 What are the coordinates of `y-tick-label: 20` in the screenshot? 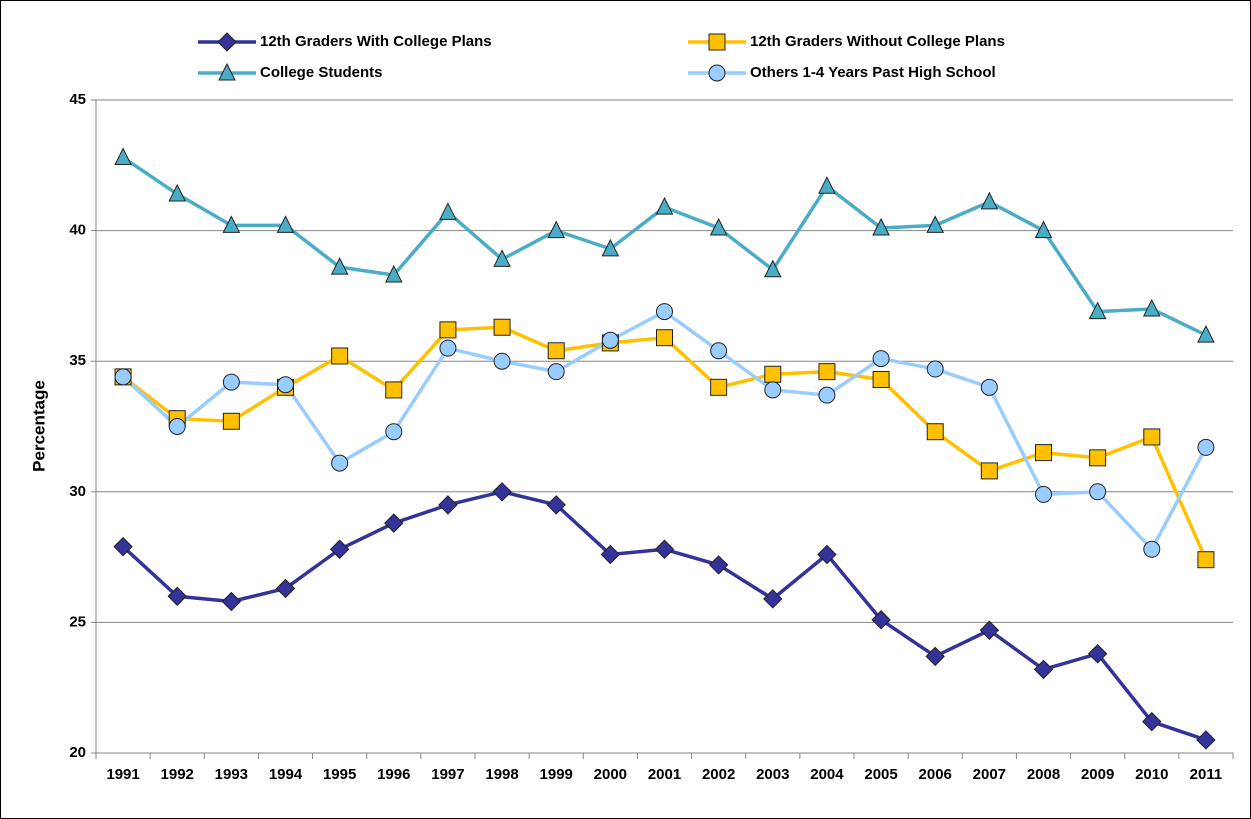 It's located at (77, 752).